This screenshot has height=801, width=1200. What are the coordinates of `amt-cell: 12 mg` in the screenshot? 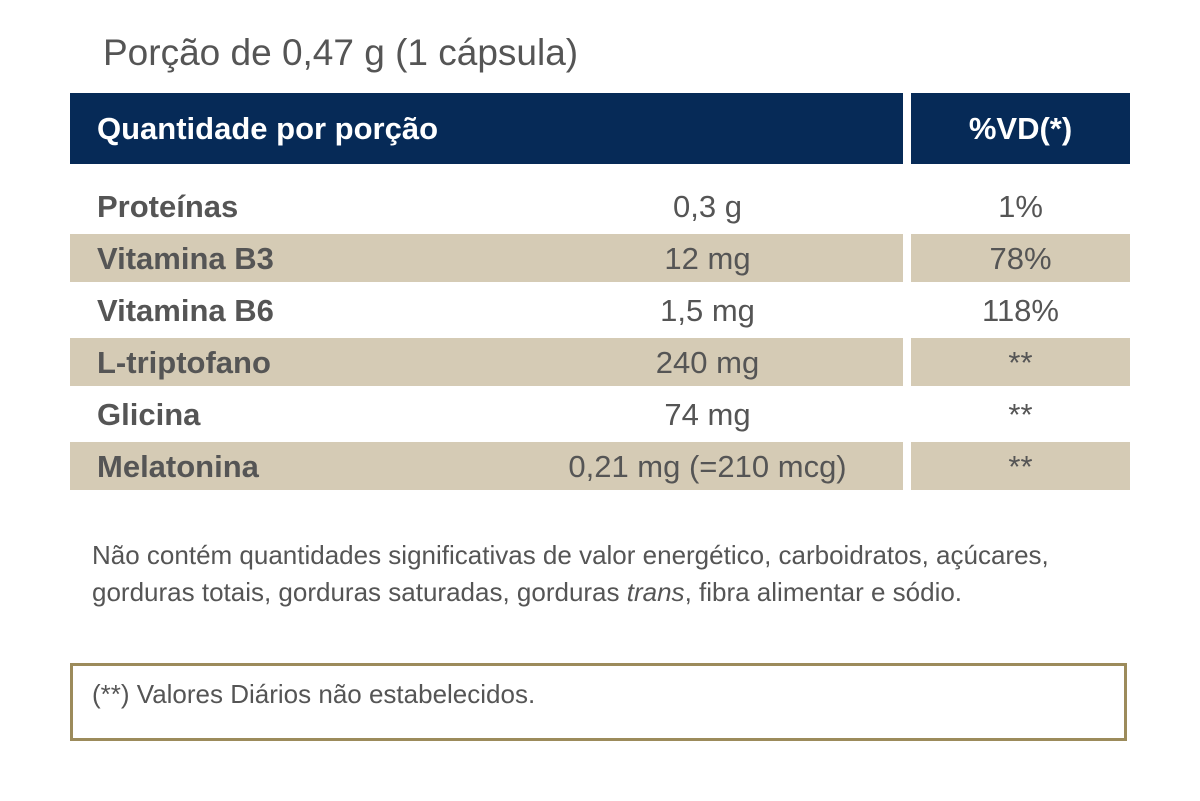 It's located at (707, 258).